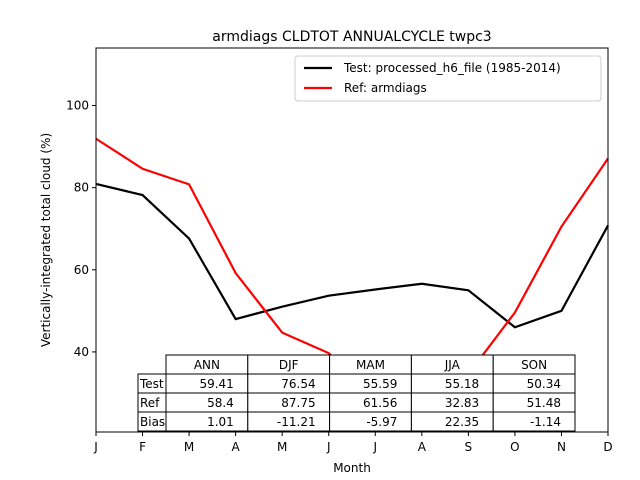  Describe the element at coordinates (81, 352) in the screenshot. I see `y-tick-label: 40` at that location.